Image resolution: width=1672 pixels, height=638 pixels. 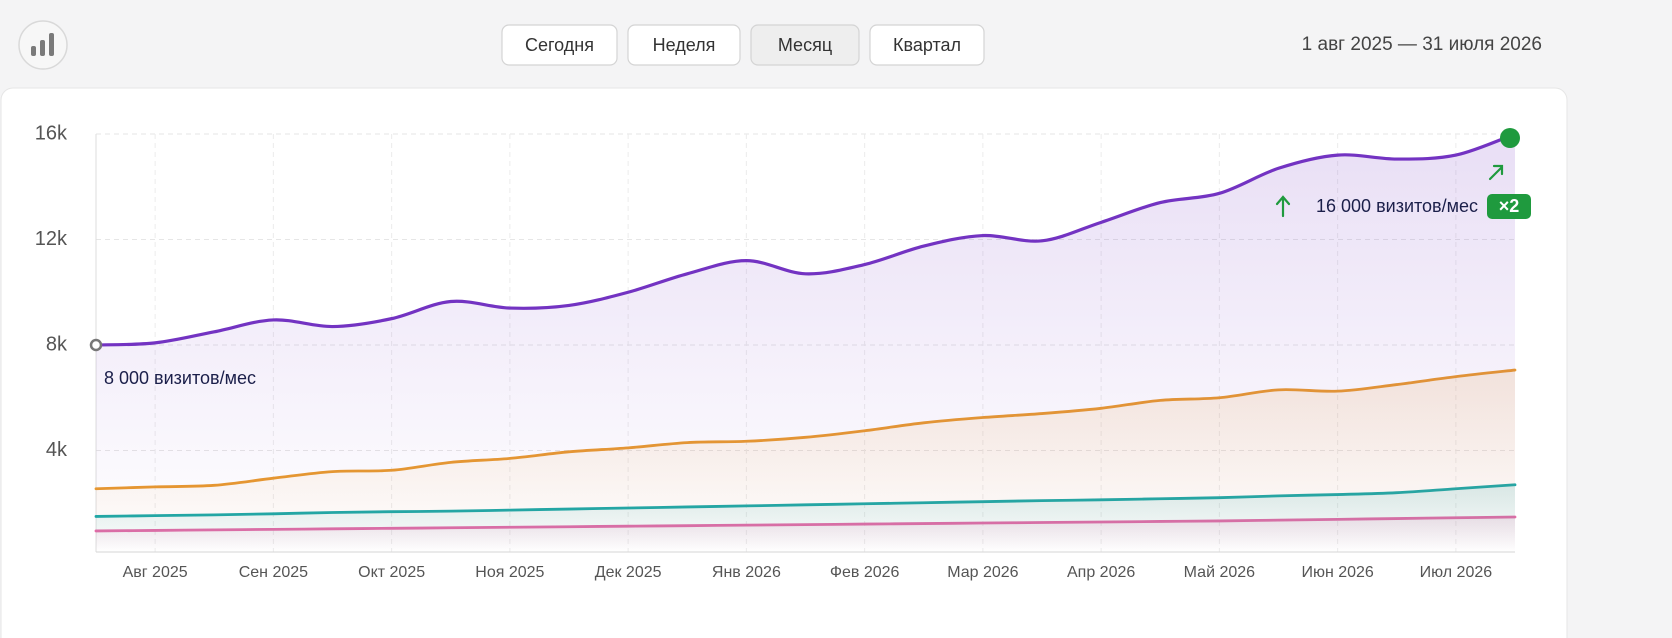 What do you see at coordinates (1510, 138) in the screenshot?
I see `end-marker` at bounding box center [1510, 138].